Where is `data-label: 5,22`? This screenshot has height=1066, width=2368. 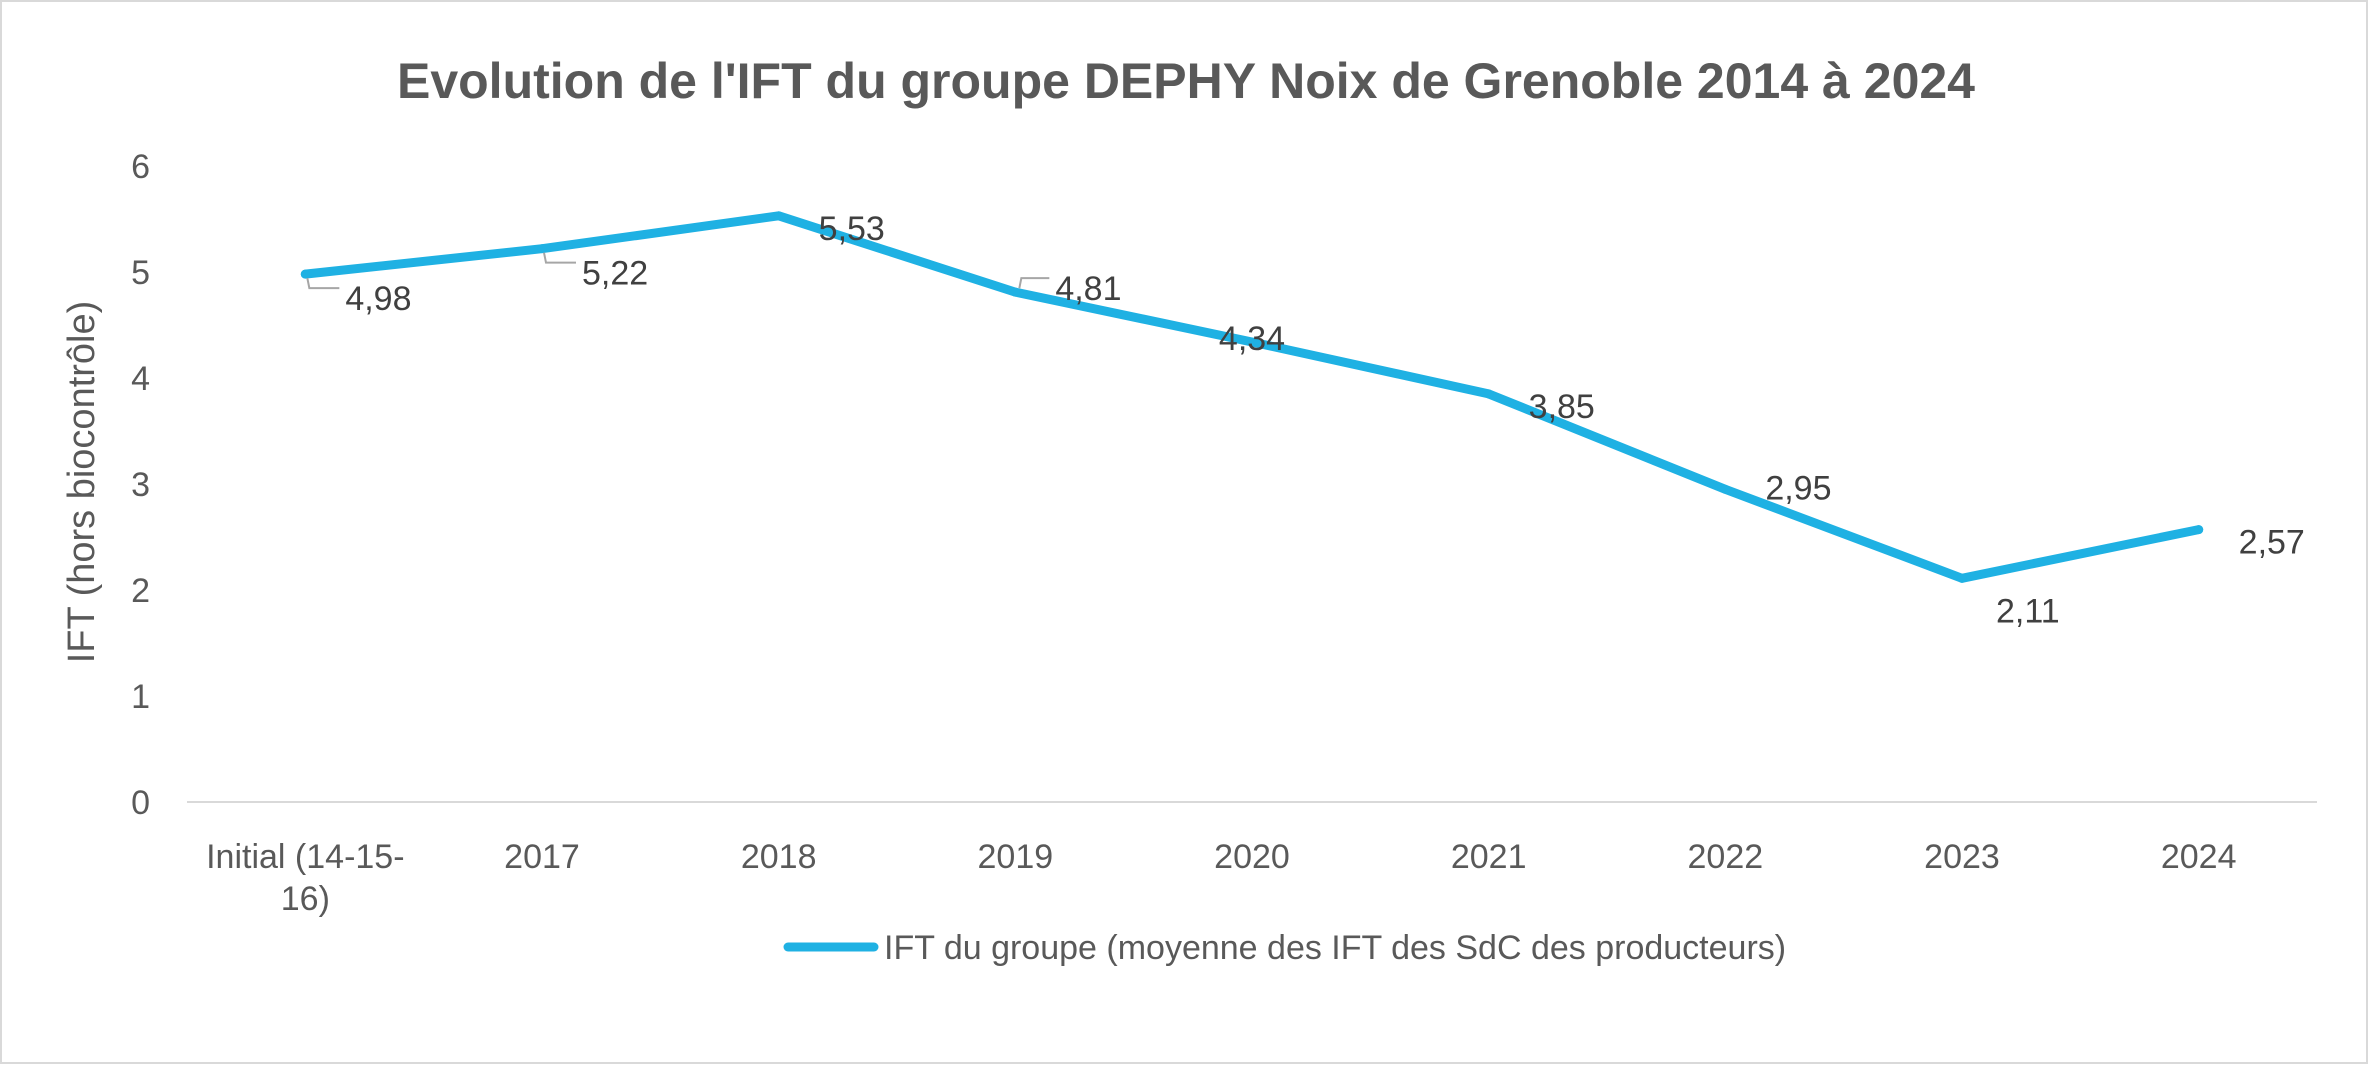 data-label: 5,22 is located at coordinates (615, 274).